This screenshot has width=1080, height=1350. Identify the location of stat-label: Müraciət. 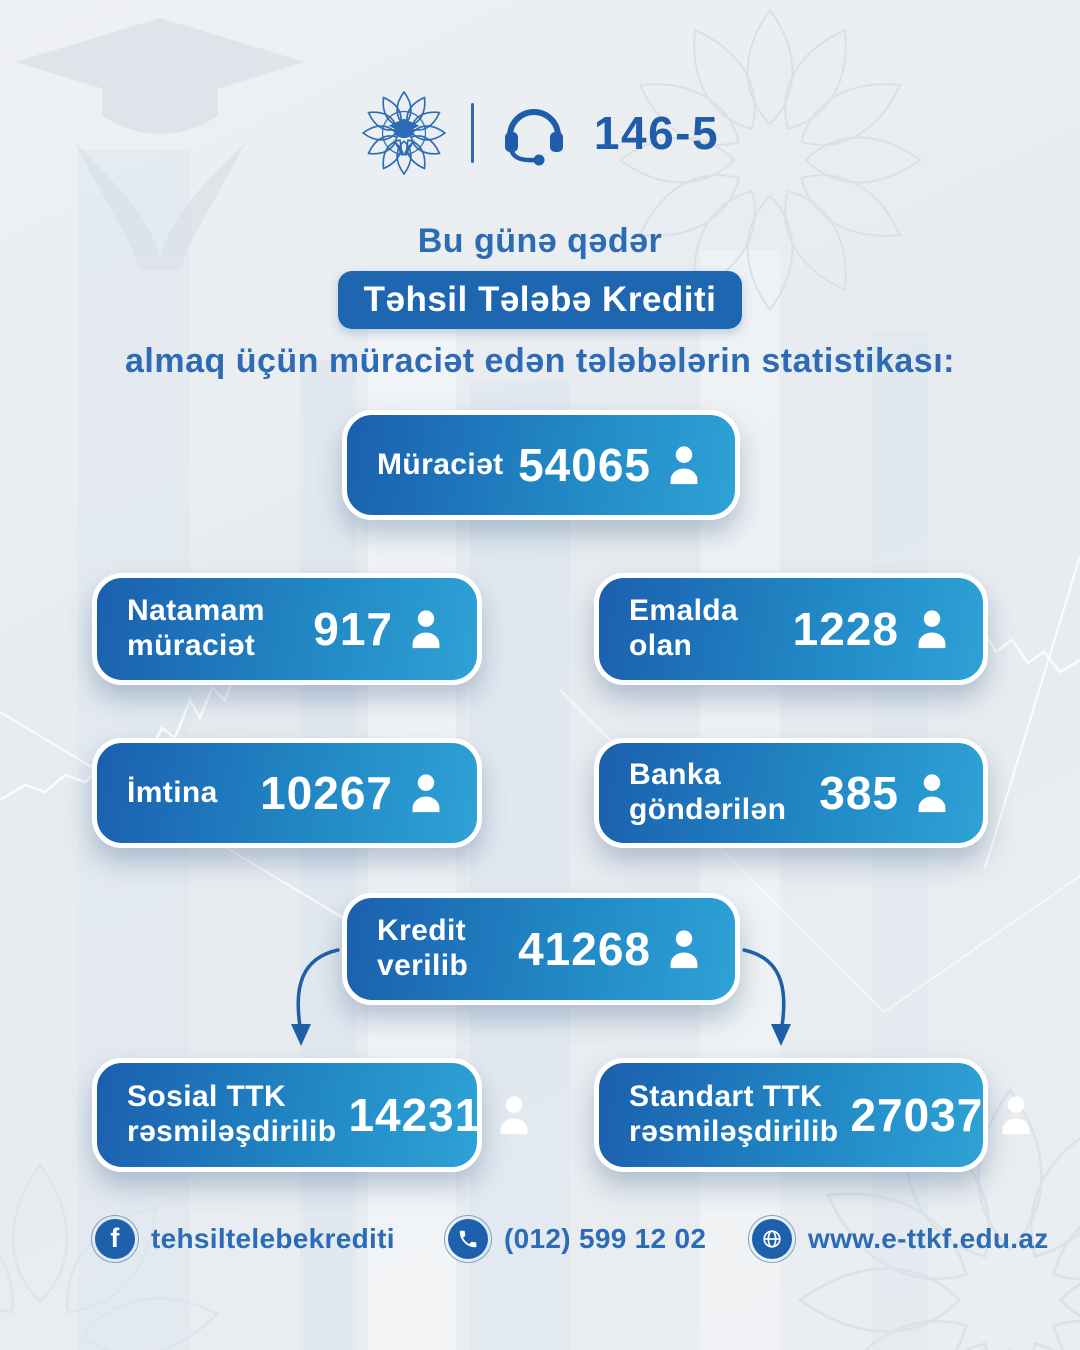
(440, 464).